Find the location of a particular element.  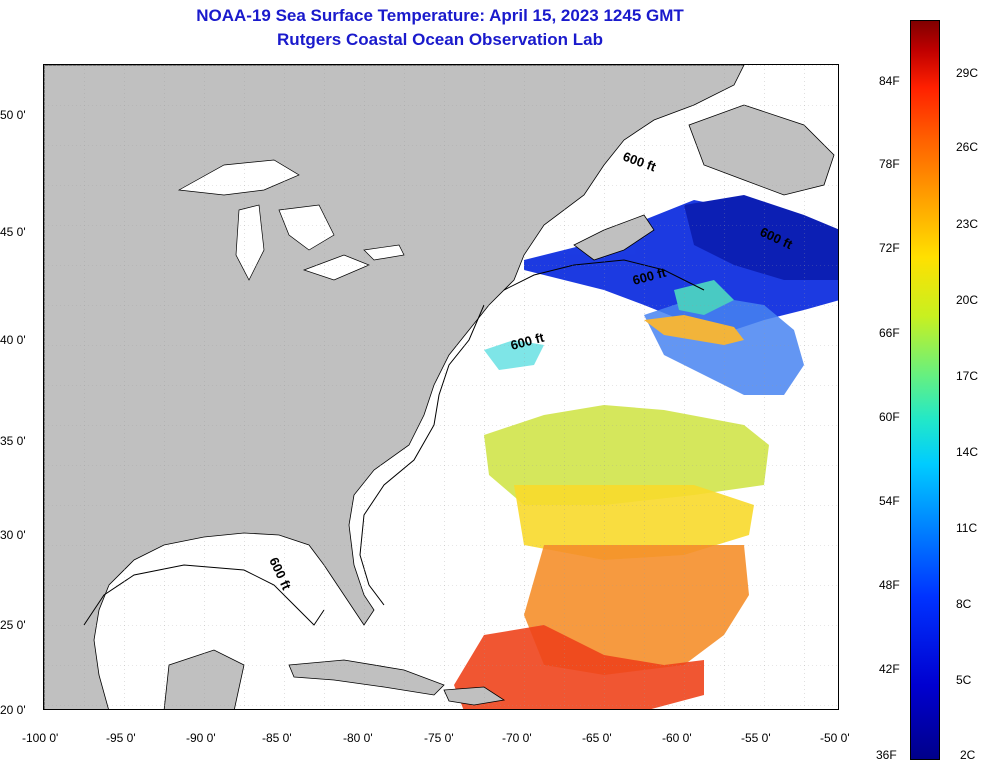

lon-tick-label: -80 0' is located at coordinates (358, 738).